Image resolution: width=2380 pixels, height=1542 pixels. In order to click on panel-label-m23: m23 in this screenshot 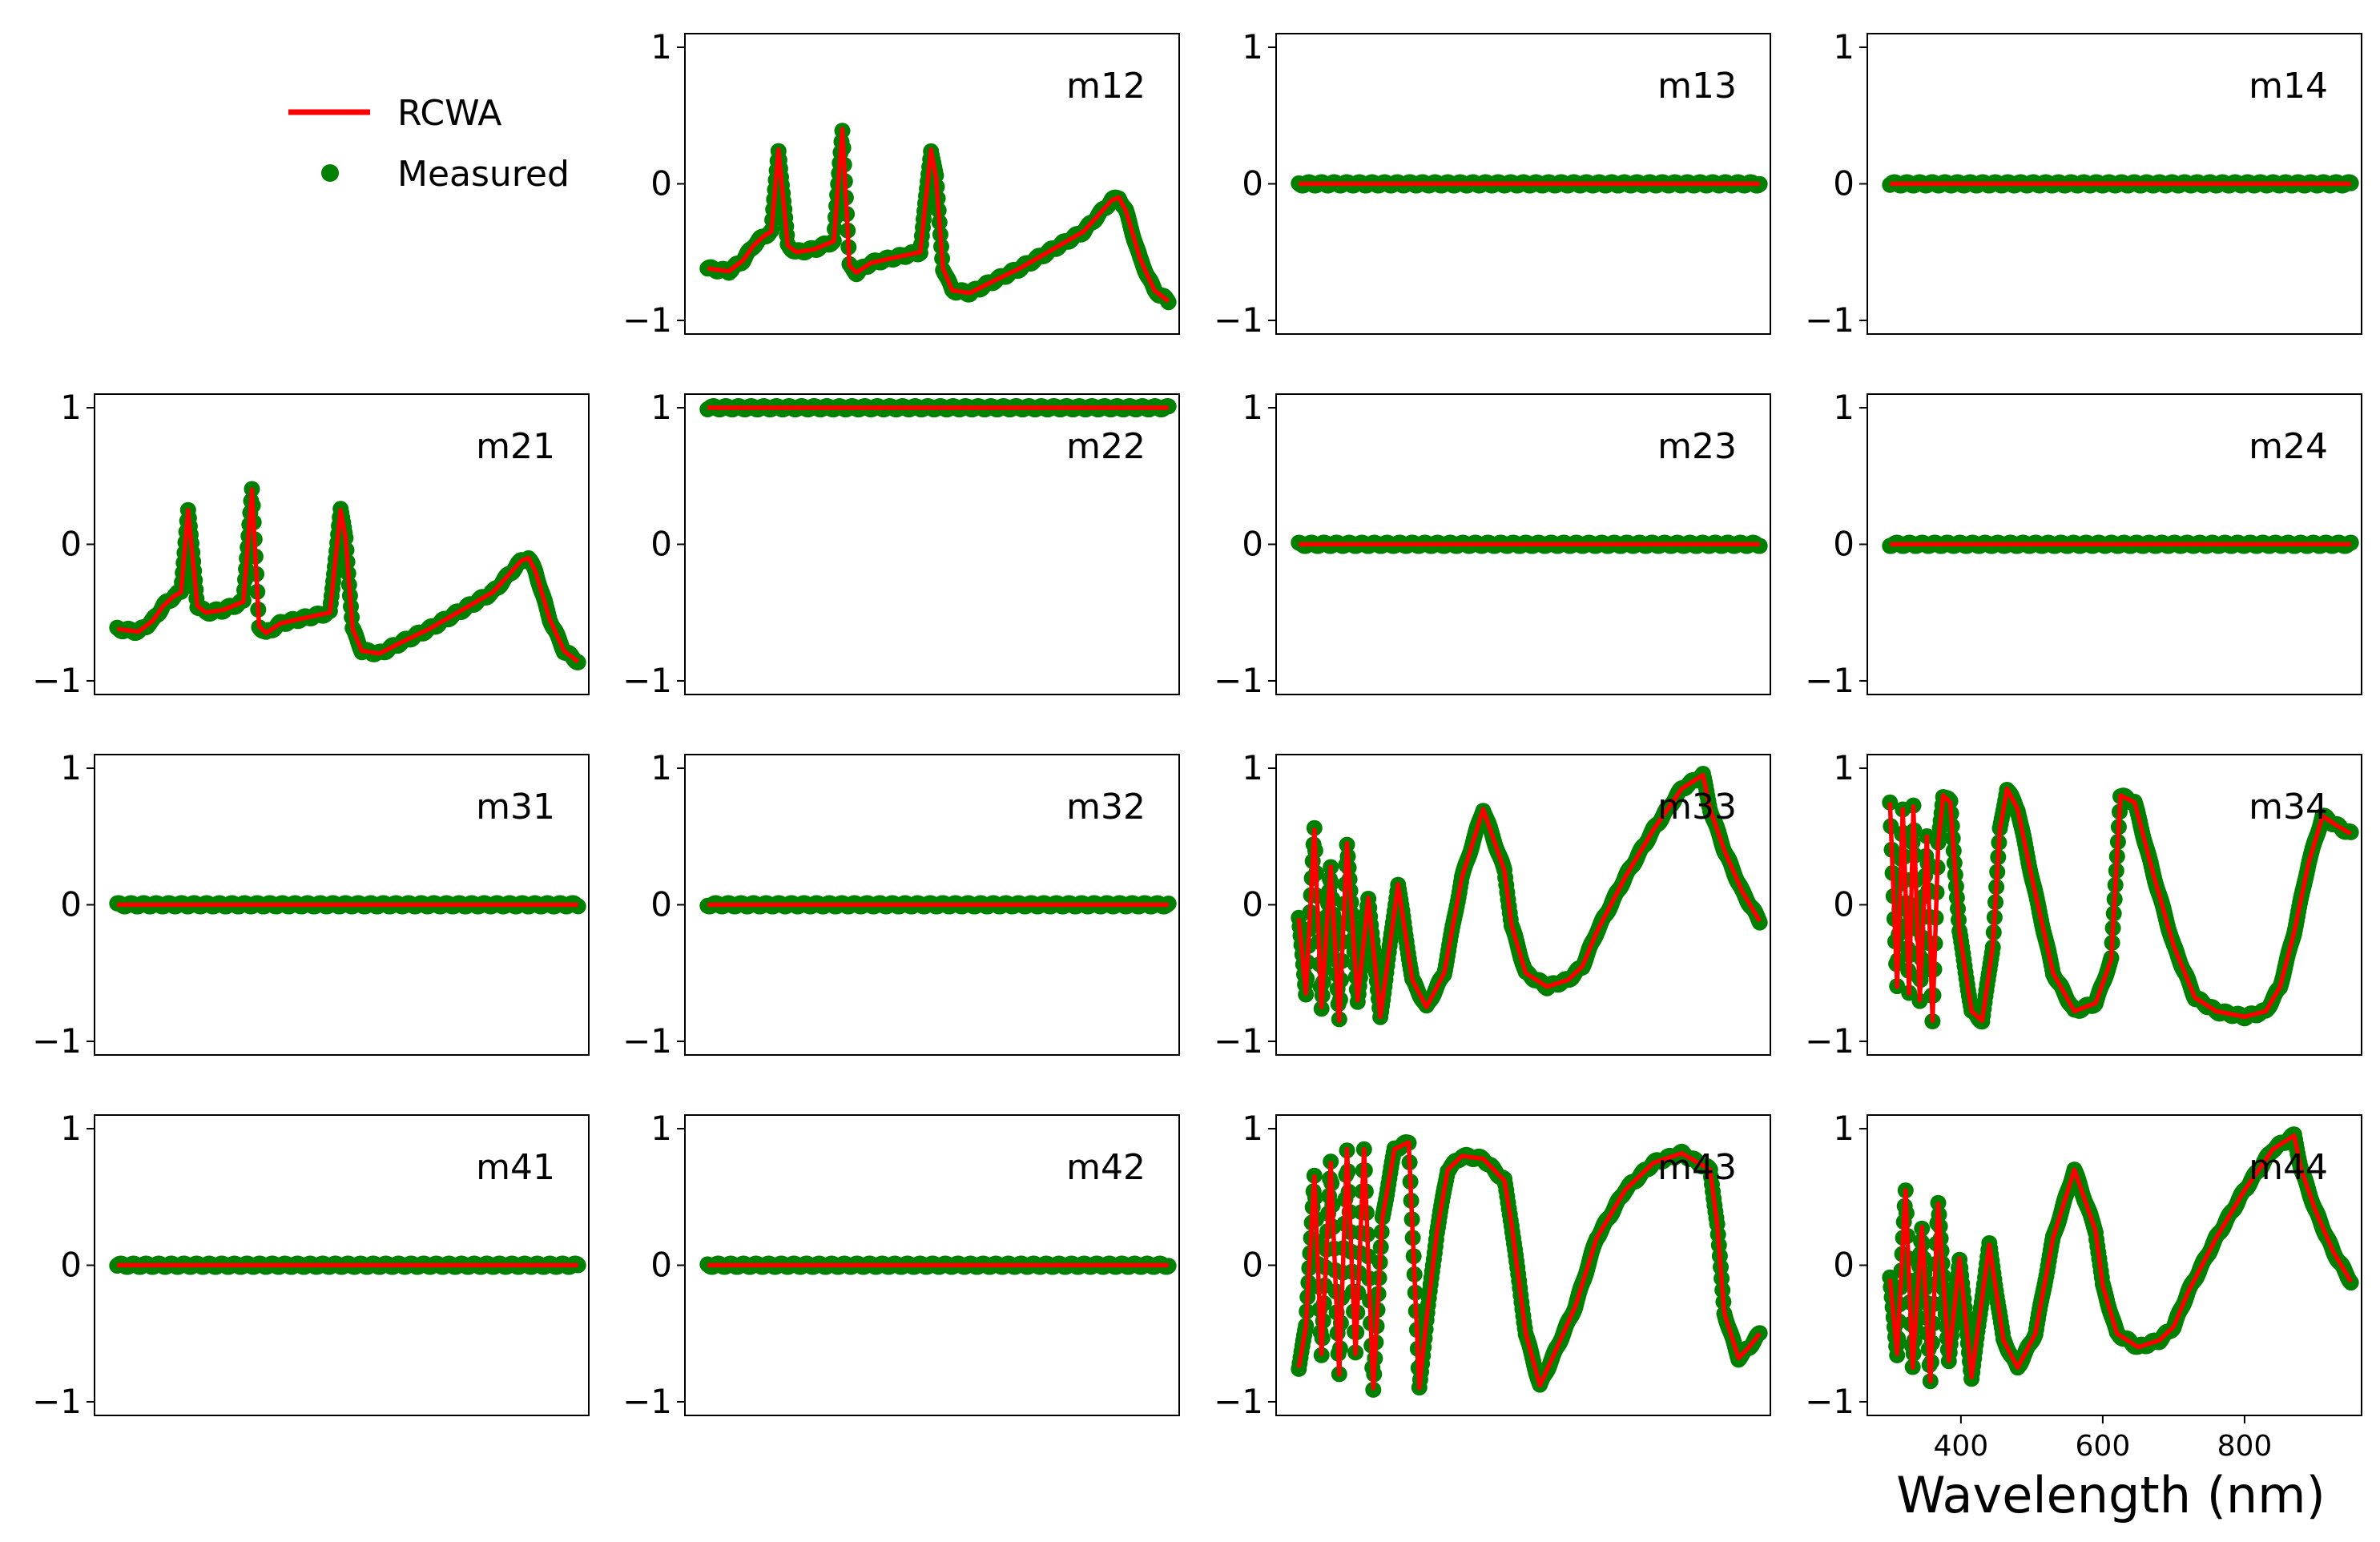, I will do `click(1697, 446)`.